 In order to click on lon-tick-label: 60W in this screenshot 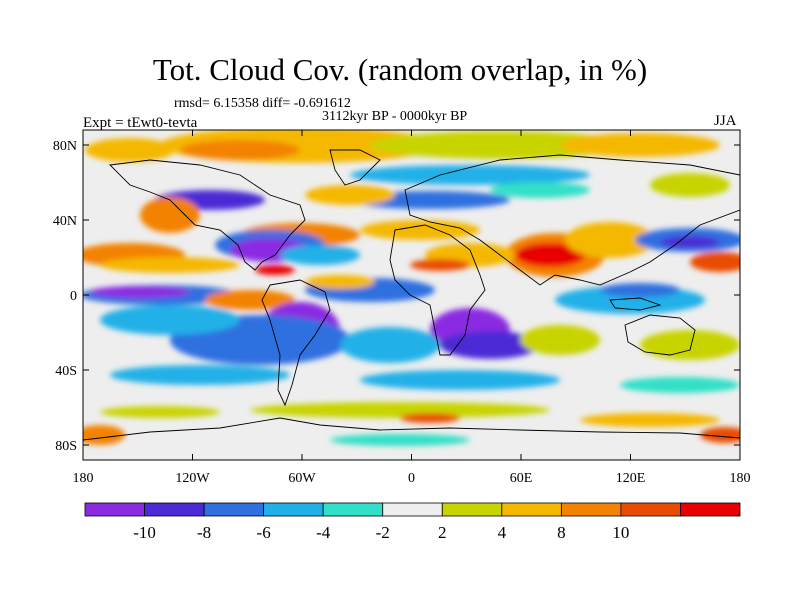, I will do `click(302, 478)`.